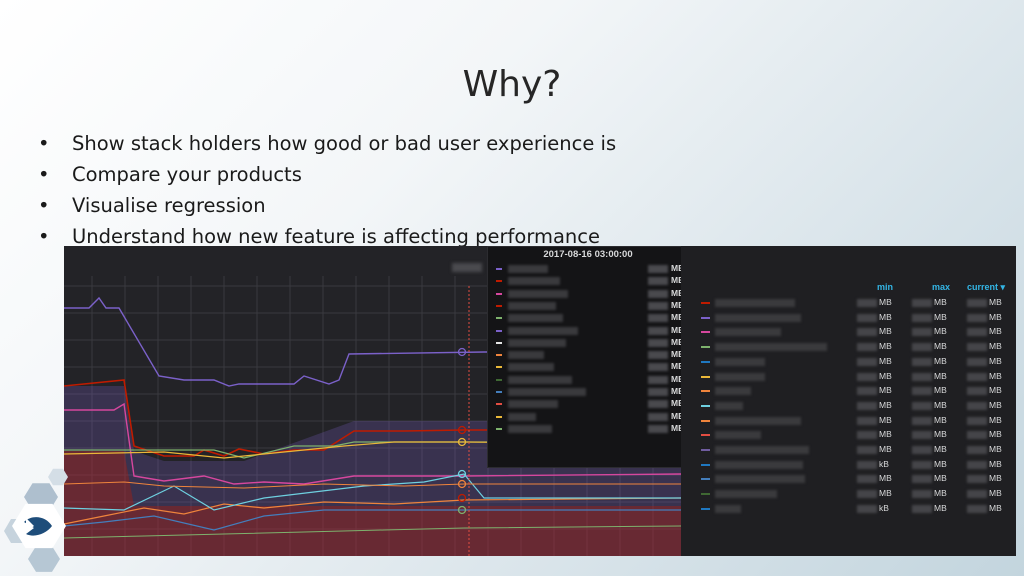  Describe the element at coordinates (941, 287) in the screenshot. I see `legend-header-max: max` at that location.